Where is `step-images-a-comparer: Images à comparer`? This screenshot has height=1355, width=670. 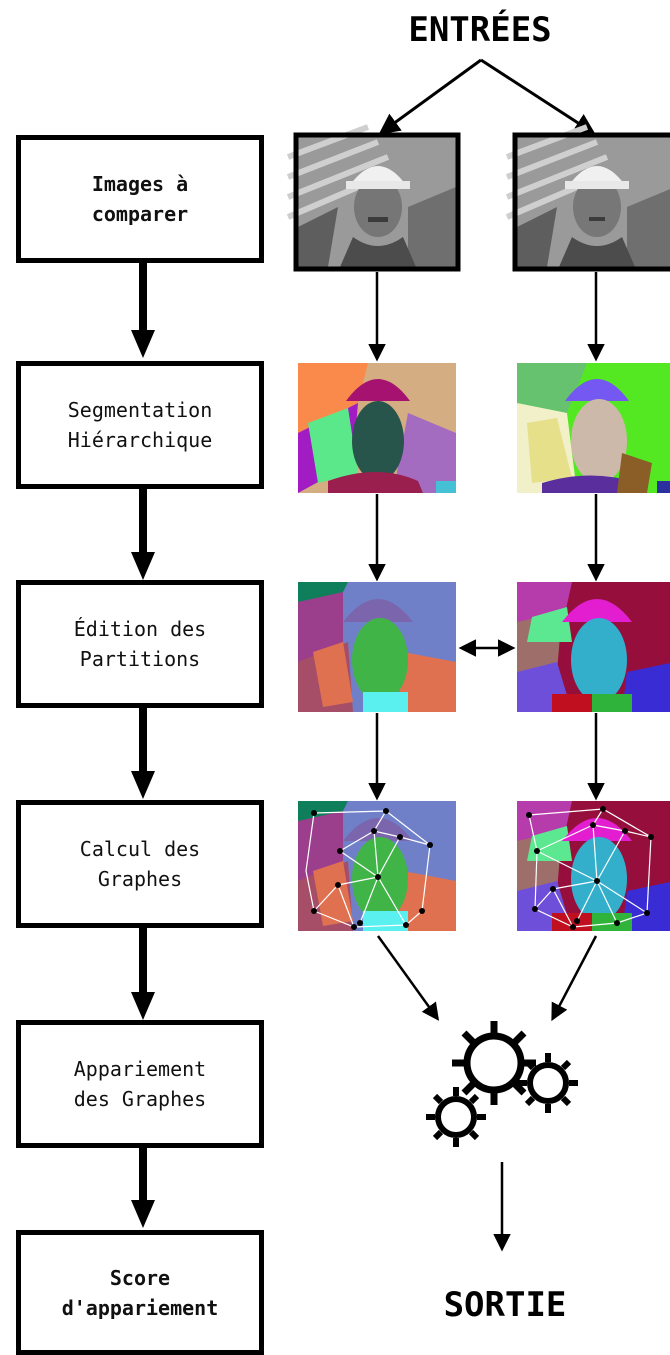
step-images-a-comparer: Images à comparer is located at coordinates (140, 199).